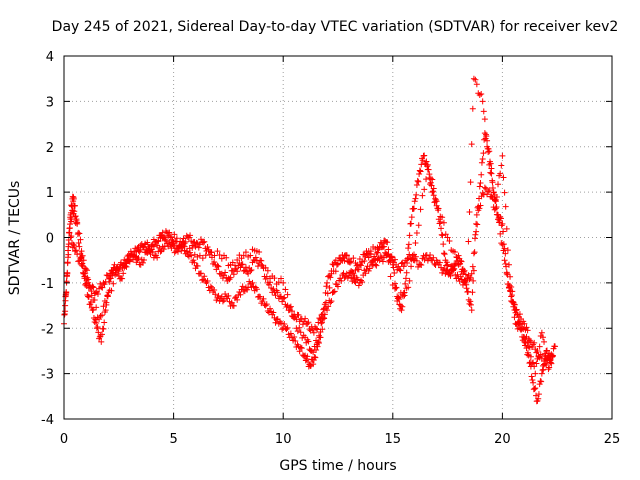 This screenshot has height=480, width=640. What do you see at coordinates (47, 420) in the screenshot?
I see `y-tick-label: -4` at bounding box center [47, 420].